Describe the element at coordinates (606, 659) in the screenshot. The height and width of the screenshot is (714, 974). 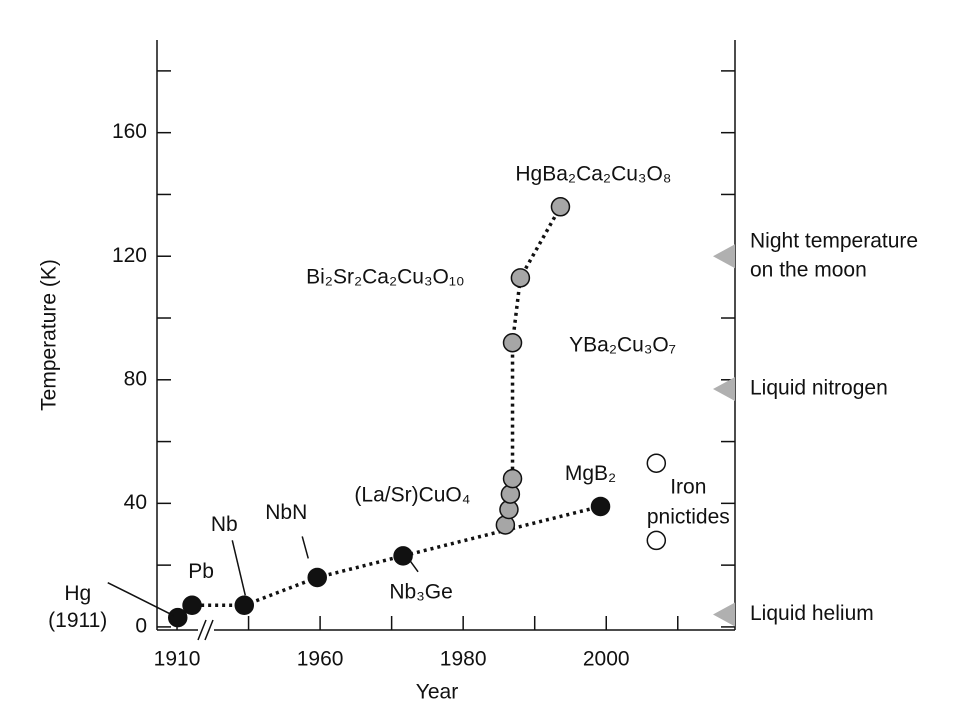
I see `x-tick-label: 2000` at that location.